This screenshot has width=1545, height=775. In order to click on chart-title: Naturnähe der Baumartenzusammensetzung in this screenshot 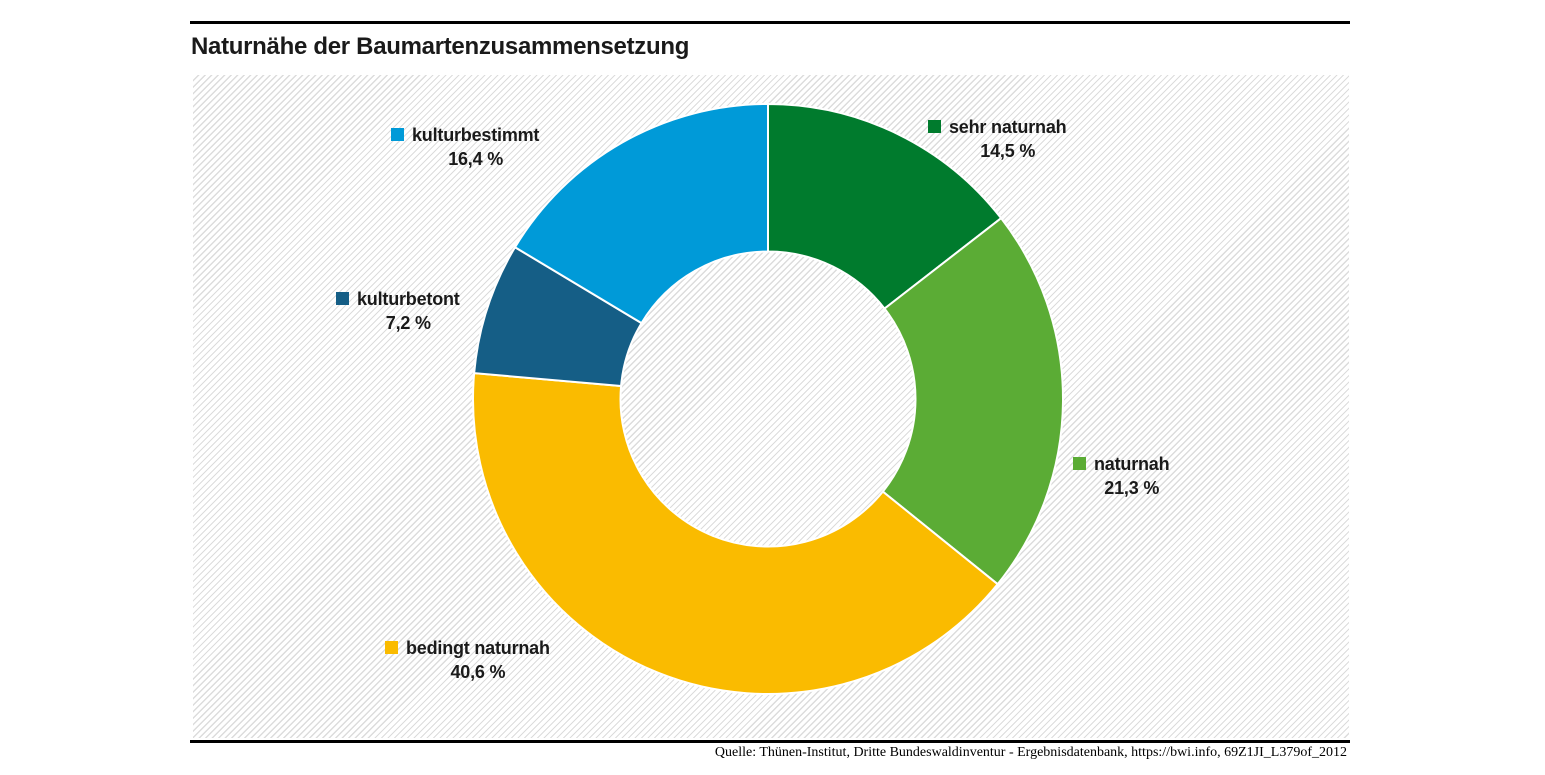, I will do `click(440, 46)`.